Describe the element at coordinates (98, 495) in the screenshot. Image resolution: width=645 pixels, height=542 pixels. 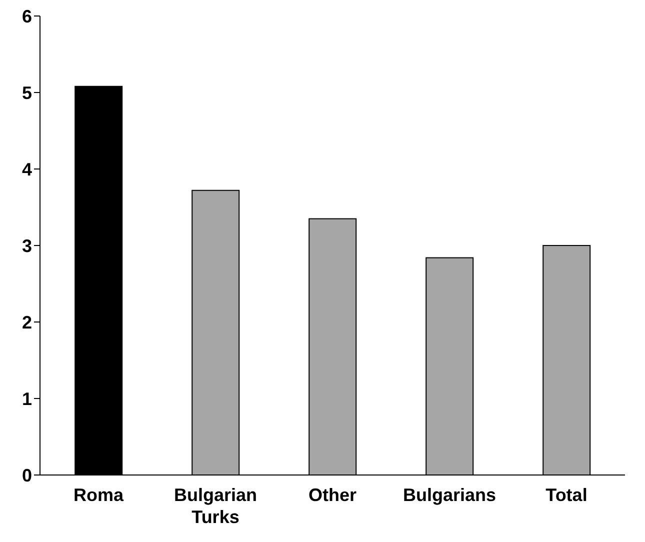
I see `x-tick-label: Roma` at that location.